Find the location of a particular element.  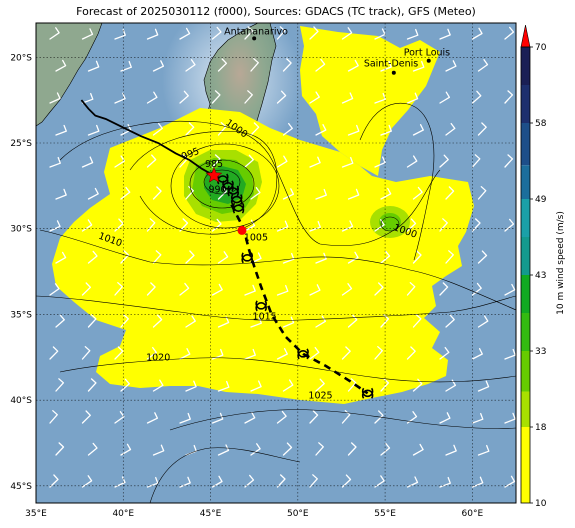

pressure-label: 990 is located at coordinates (217, 190).